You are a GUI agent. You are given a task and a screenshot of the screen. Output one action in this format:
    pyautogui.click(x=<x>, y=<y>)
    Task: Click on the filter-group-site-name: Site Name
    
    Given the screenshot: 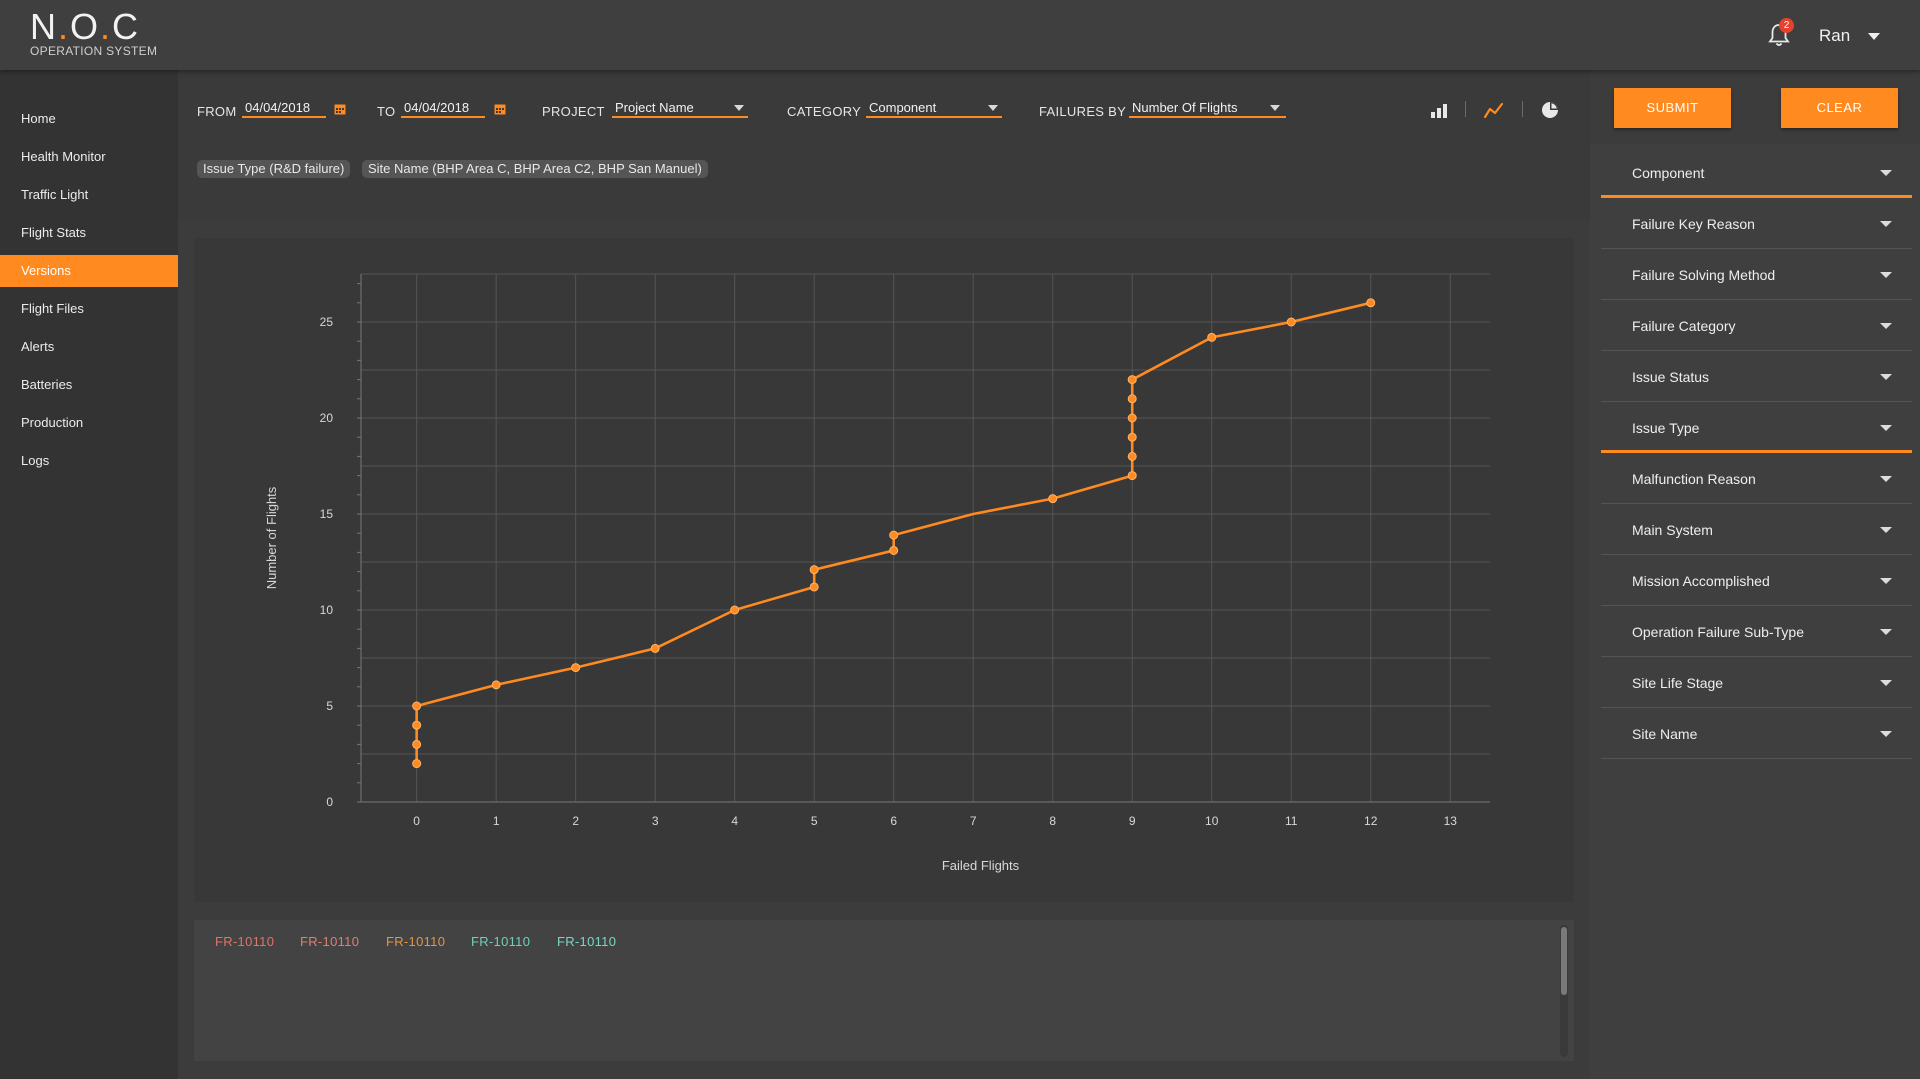 What is the action you would take?
    pyautogui.click(x=1756, y=734)
    